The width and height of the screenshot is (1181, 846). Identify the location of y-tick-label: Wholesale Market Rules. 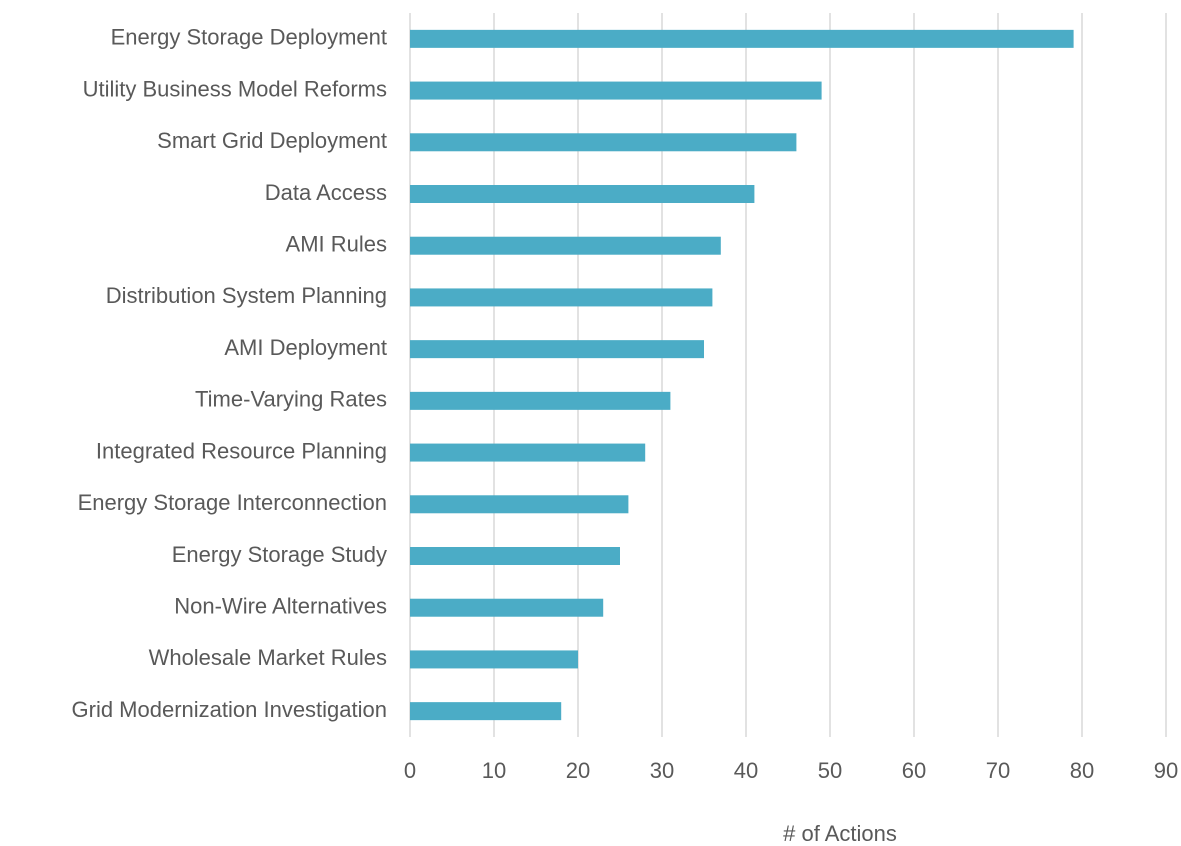
(268, 657).